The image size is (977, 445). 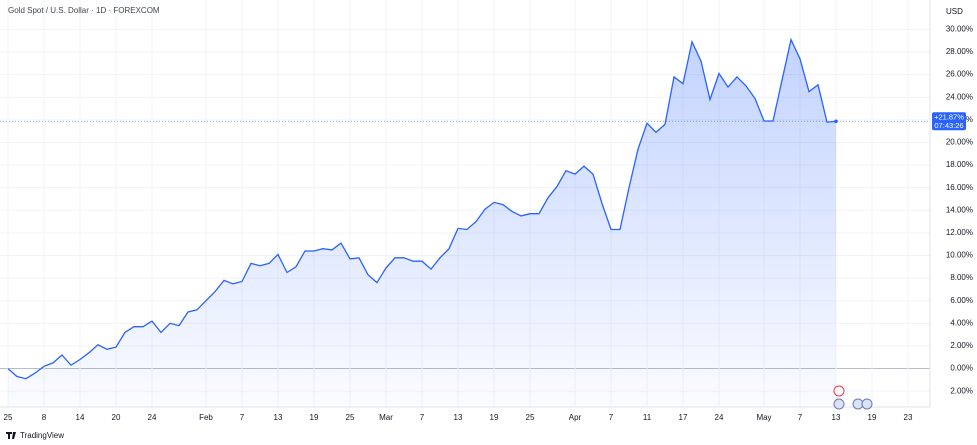 What do you see at coordinates (954, 11) in the screenshot?
I see `currency-label: USD` at bounding box center [954, 11].